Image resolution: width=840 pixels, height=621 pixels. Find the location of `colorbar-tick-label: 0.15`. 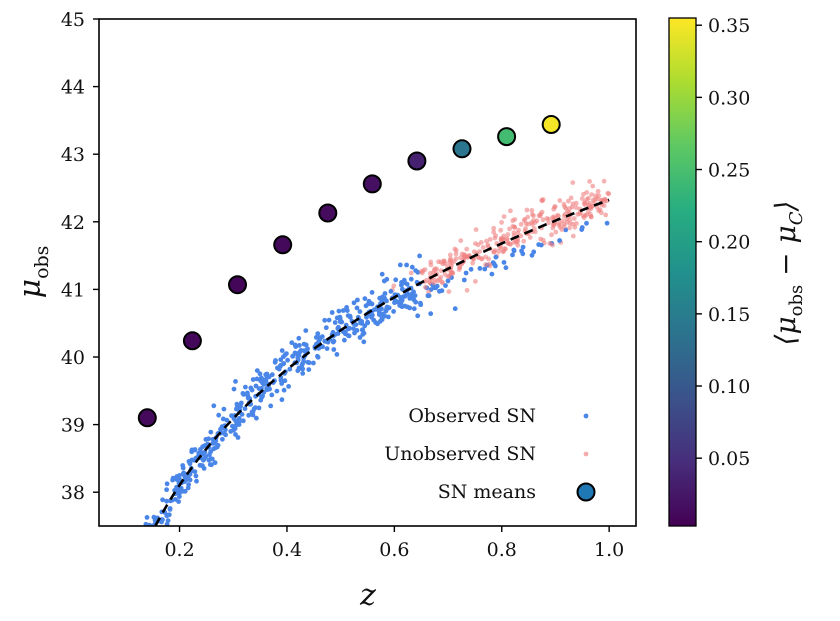

colorbar-tick-label: 0.15 is located at coordinates (729, 315).